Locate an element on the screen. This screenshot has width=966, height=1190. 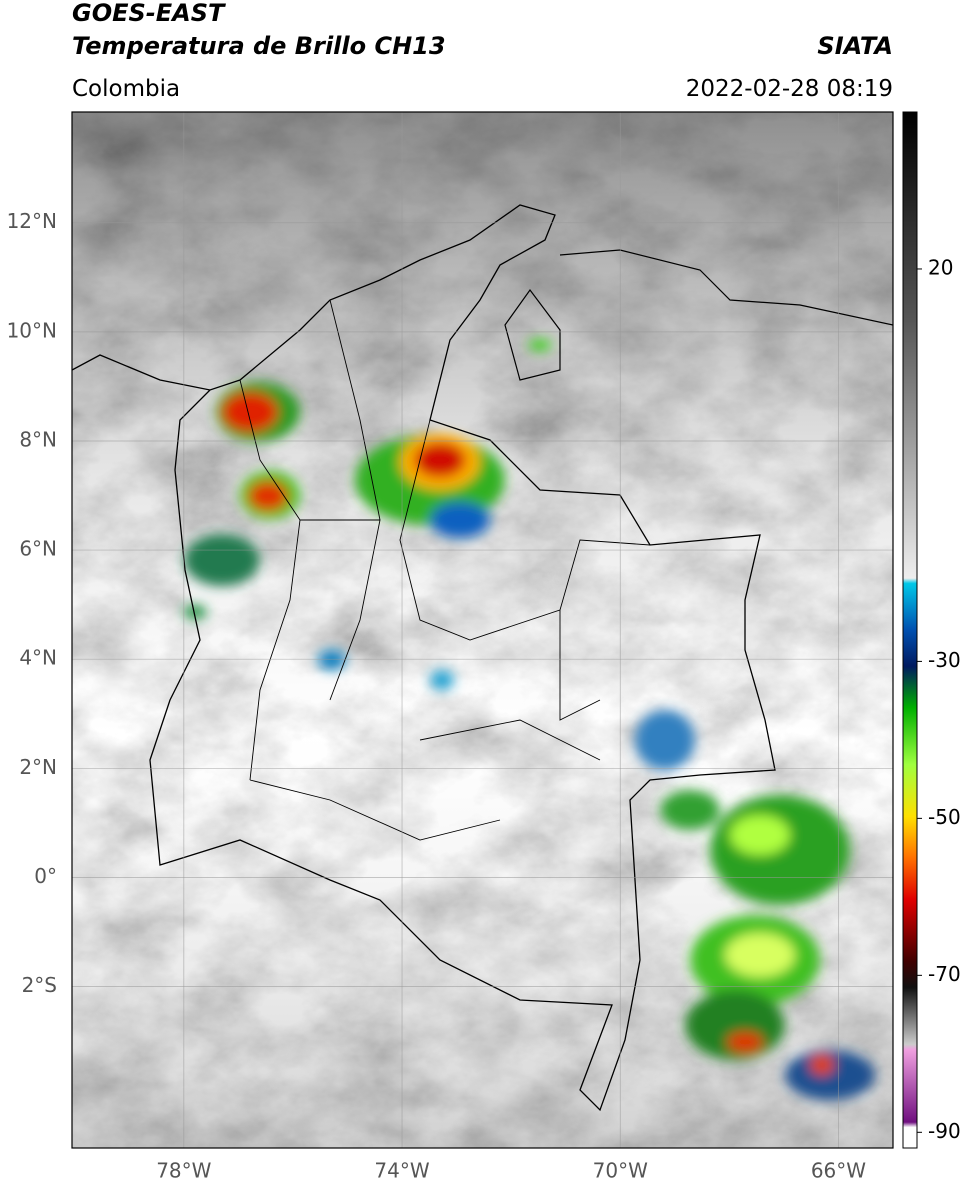
lat-tick-label: 0° is located at coordinates (45, 876).